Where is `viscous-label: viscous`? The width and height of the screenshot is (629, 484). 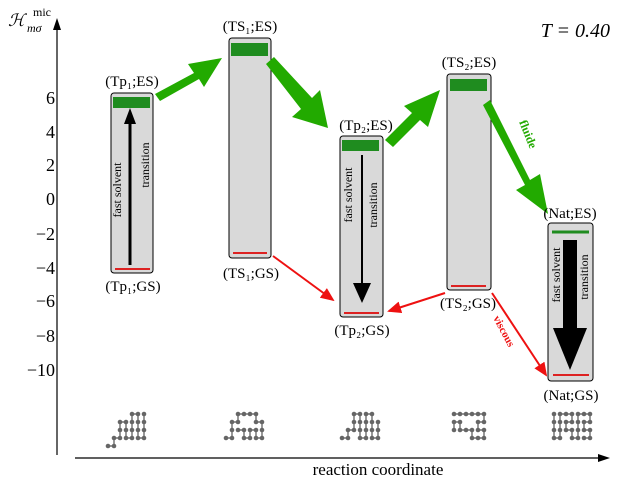 viscous-label: viscous is located at coordinates (503, 332).